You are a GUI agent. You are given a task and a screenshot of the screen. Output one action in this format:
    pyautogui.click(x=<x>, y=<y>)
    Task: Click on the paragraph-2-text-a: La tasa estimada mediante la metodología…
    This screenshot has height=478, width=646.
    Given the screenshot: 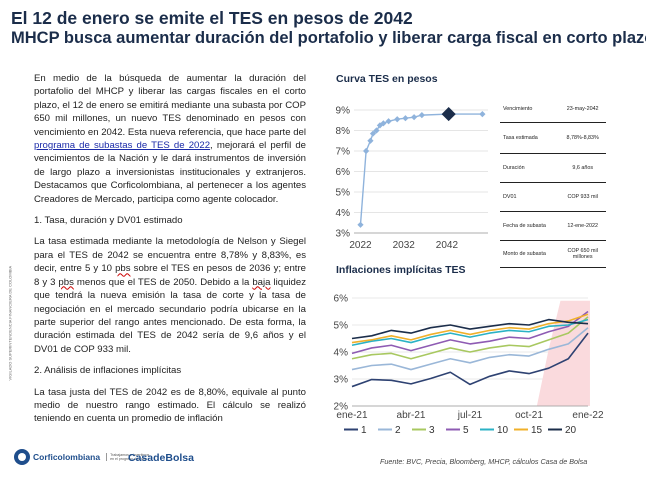 What is the action you would take?
    pyautogui.click(x=170, y=255)
    